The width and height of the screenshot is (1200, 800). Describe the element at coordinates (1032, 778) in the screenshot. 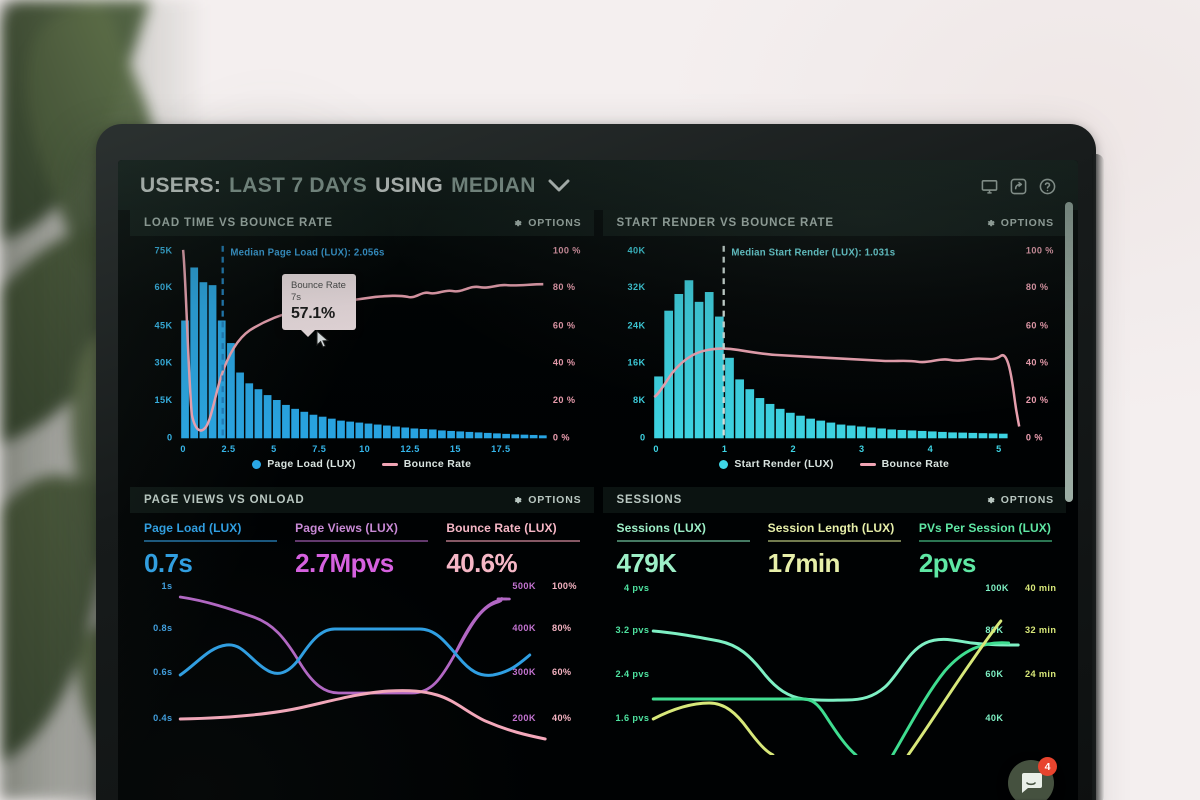

I see `chat-widget-button: 4` at that location.